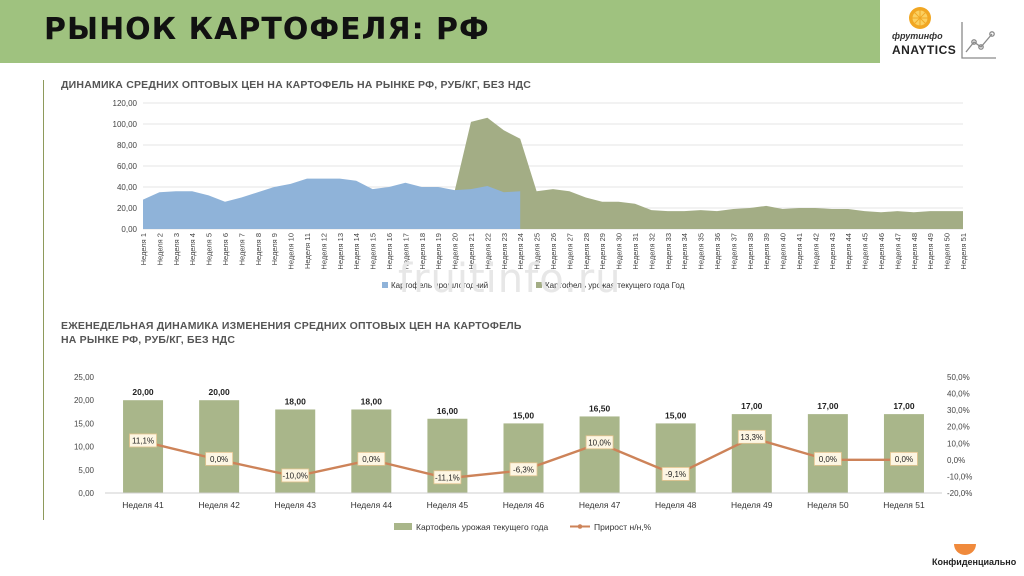 The width and height of the screenshot is (1024, 576). I want to click on chart1-x-tick: Неделя 34, so click(684, 251).